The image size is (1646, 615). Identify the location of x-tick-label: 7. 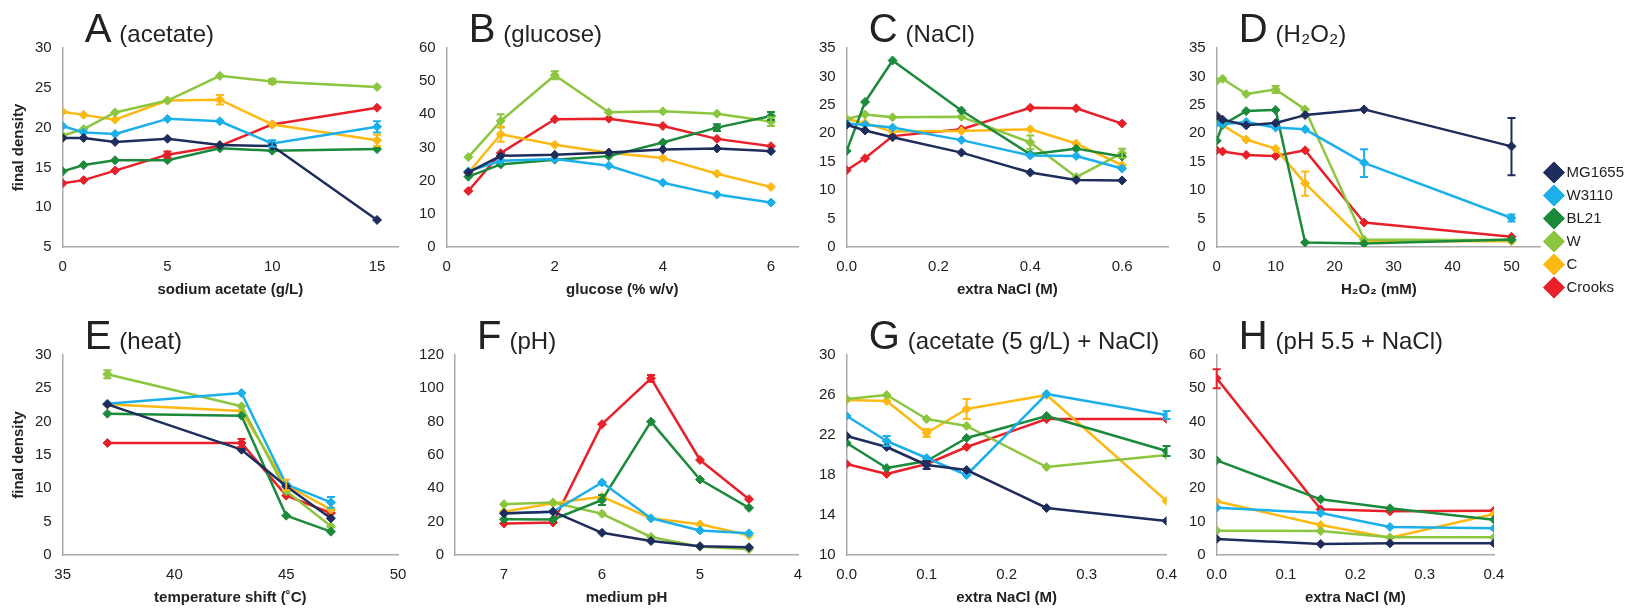
(504, 574).